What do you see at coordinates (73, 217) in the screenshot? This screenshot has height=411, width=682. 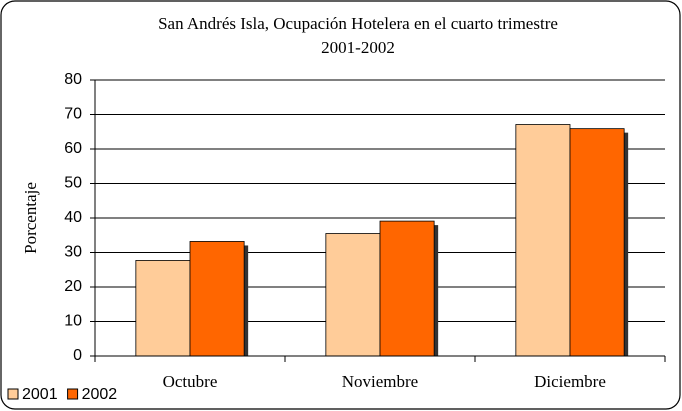 I see `y-tick-label: 40` at bounding box center [73, 217].